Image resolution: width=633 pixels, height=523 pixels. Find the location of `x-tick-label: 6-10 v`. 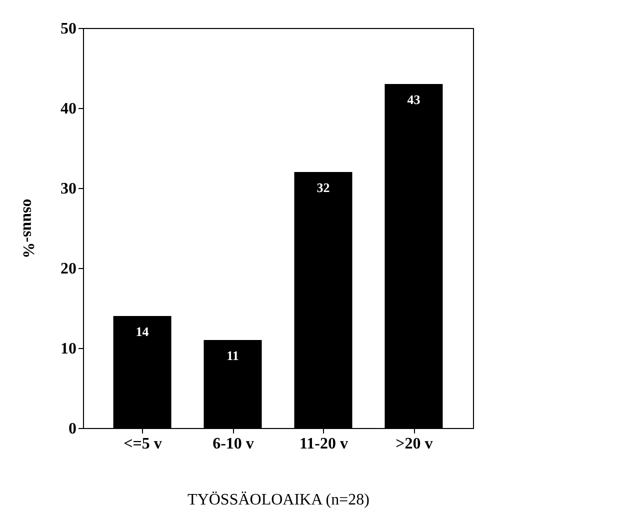

x-tick-label: 6-10 v is located at coordinates (233, 444).